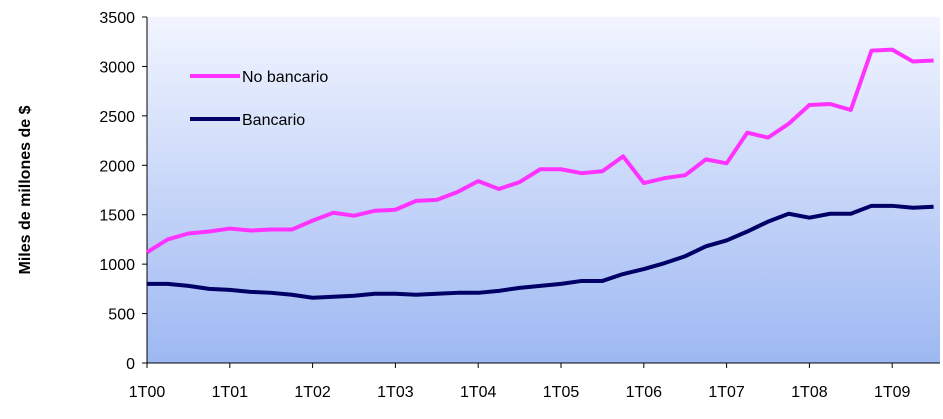 The width and height of the screenshot is (943, 419). I want to click on y-tick-label: 3500, so click(117, 18).